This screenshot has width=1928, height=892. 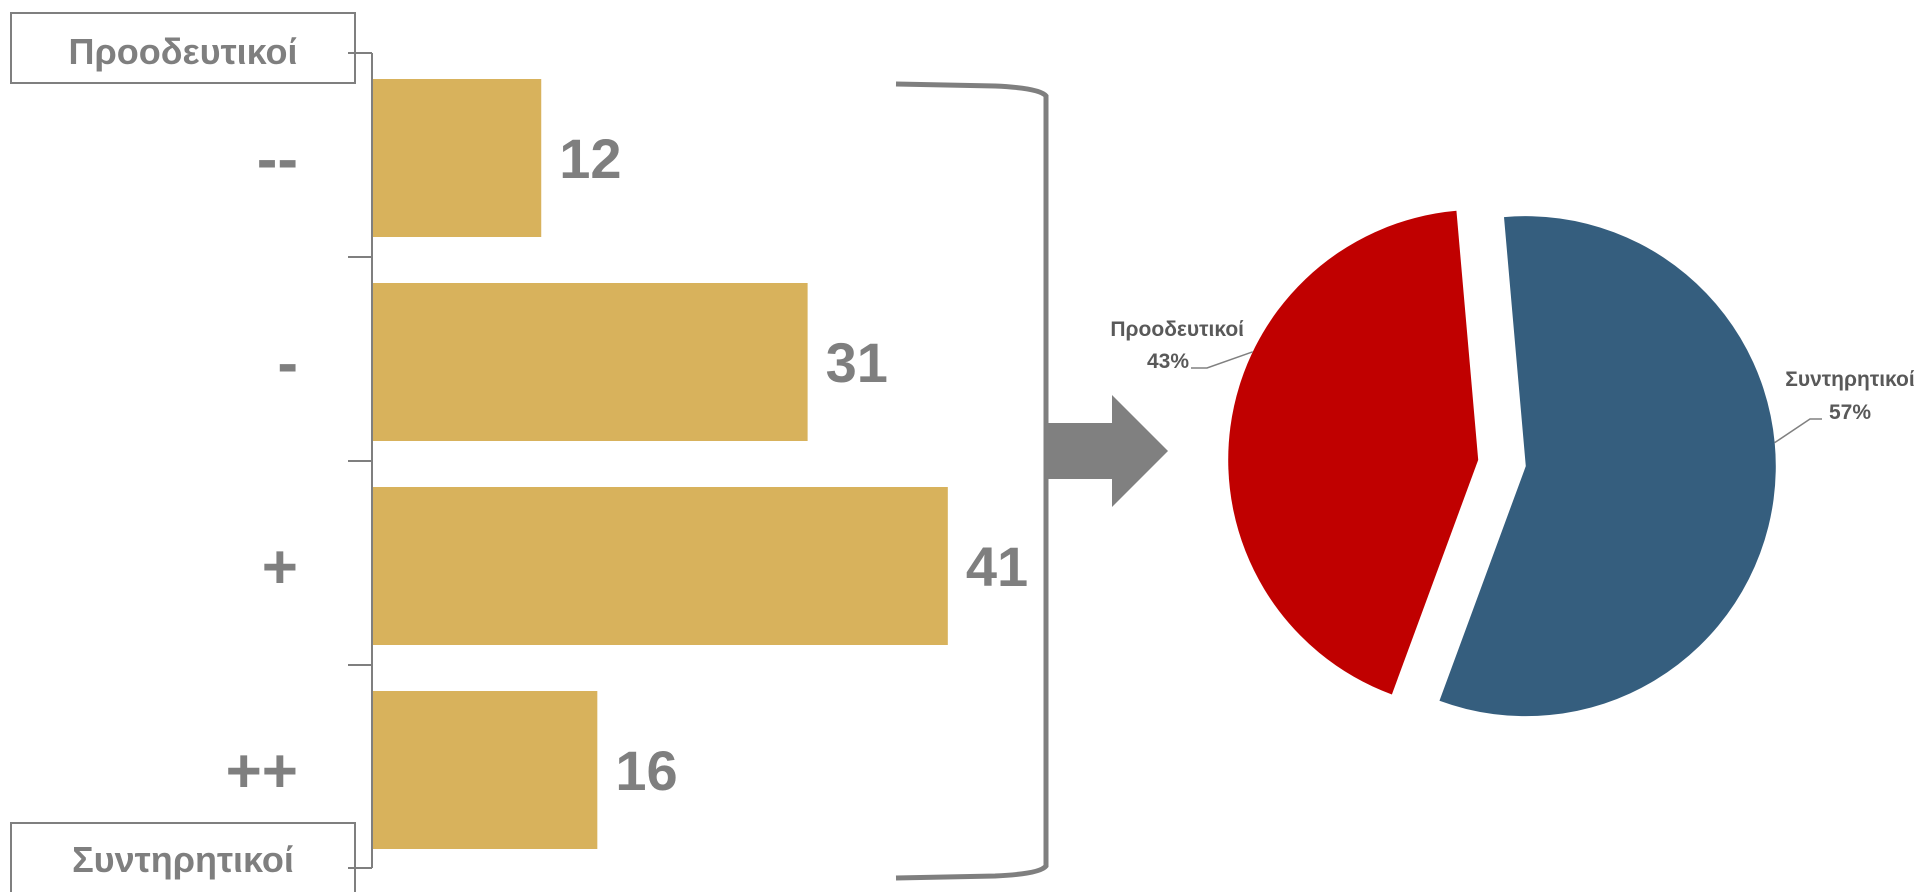 I want to click on pie-slice-label: Προοδευτικοί, so click(x=1177, y=329).